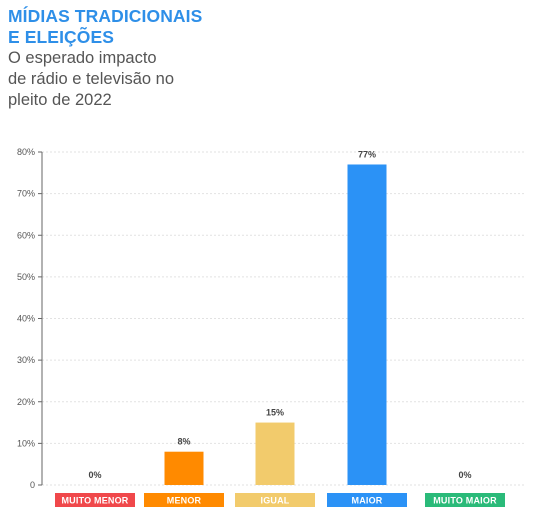 The width and height of the screenshot is (550, 524). I want to click on y-tick-label-6: 60%, so click(26, 235).